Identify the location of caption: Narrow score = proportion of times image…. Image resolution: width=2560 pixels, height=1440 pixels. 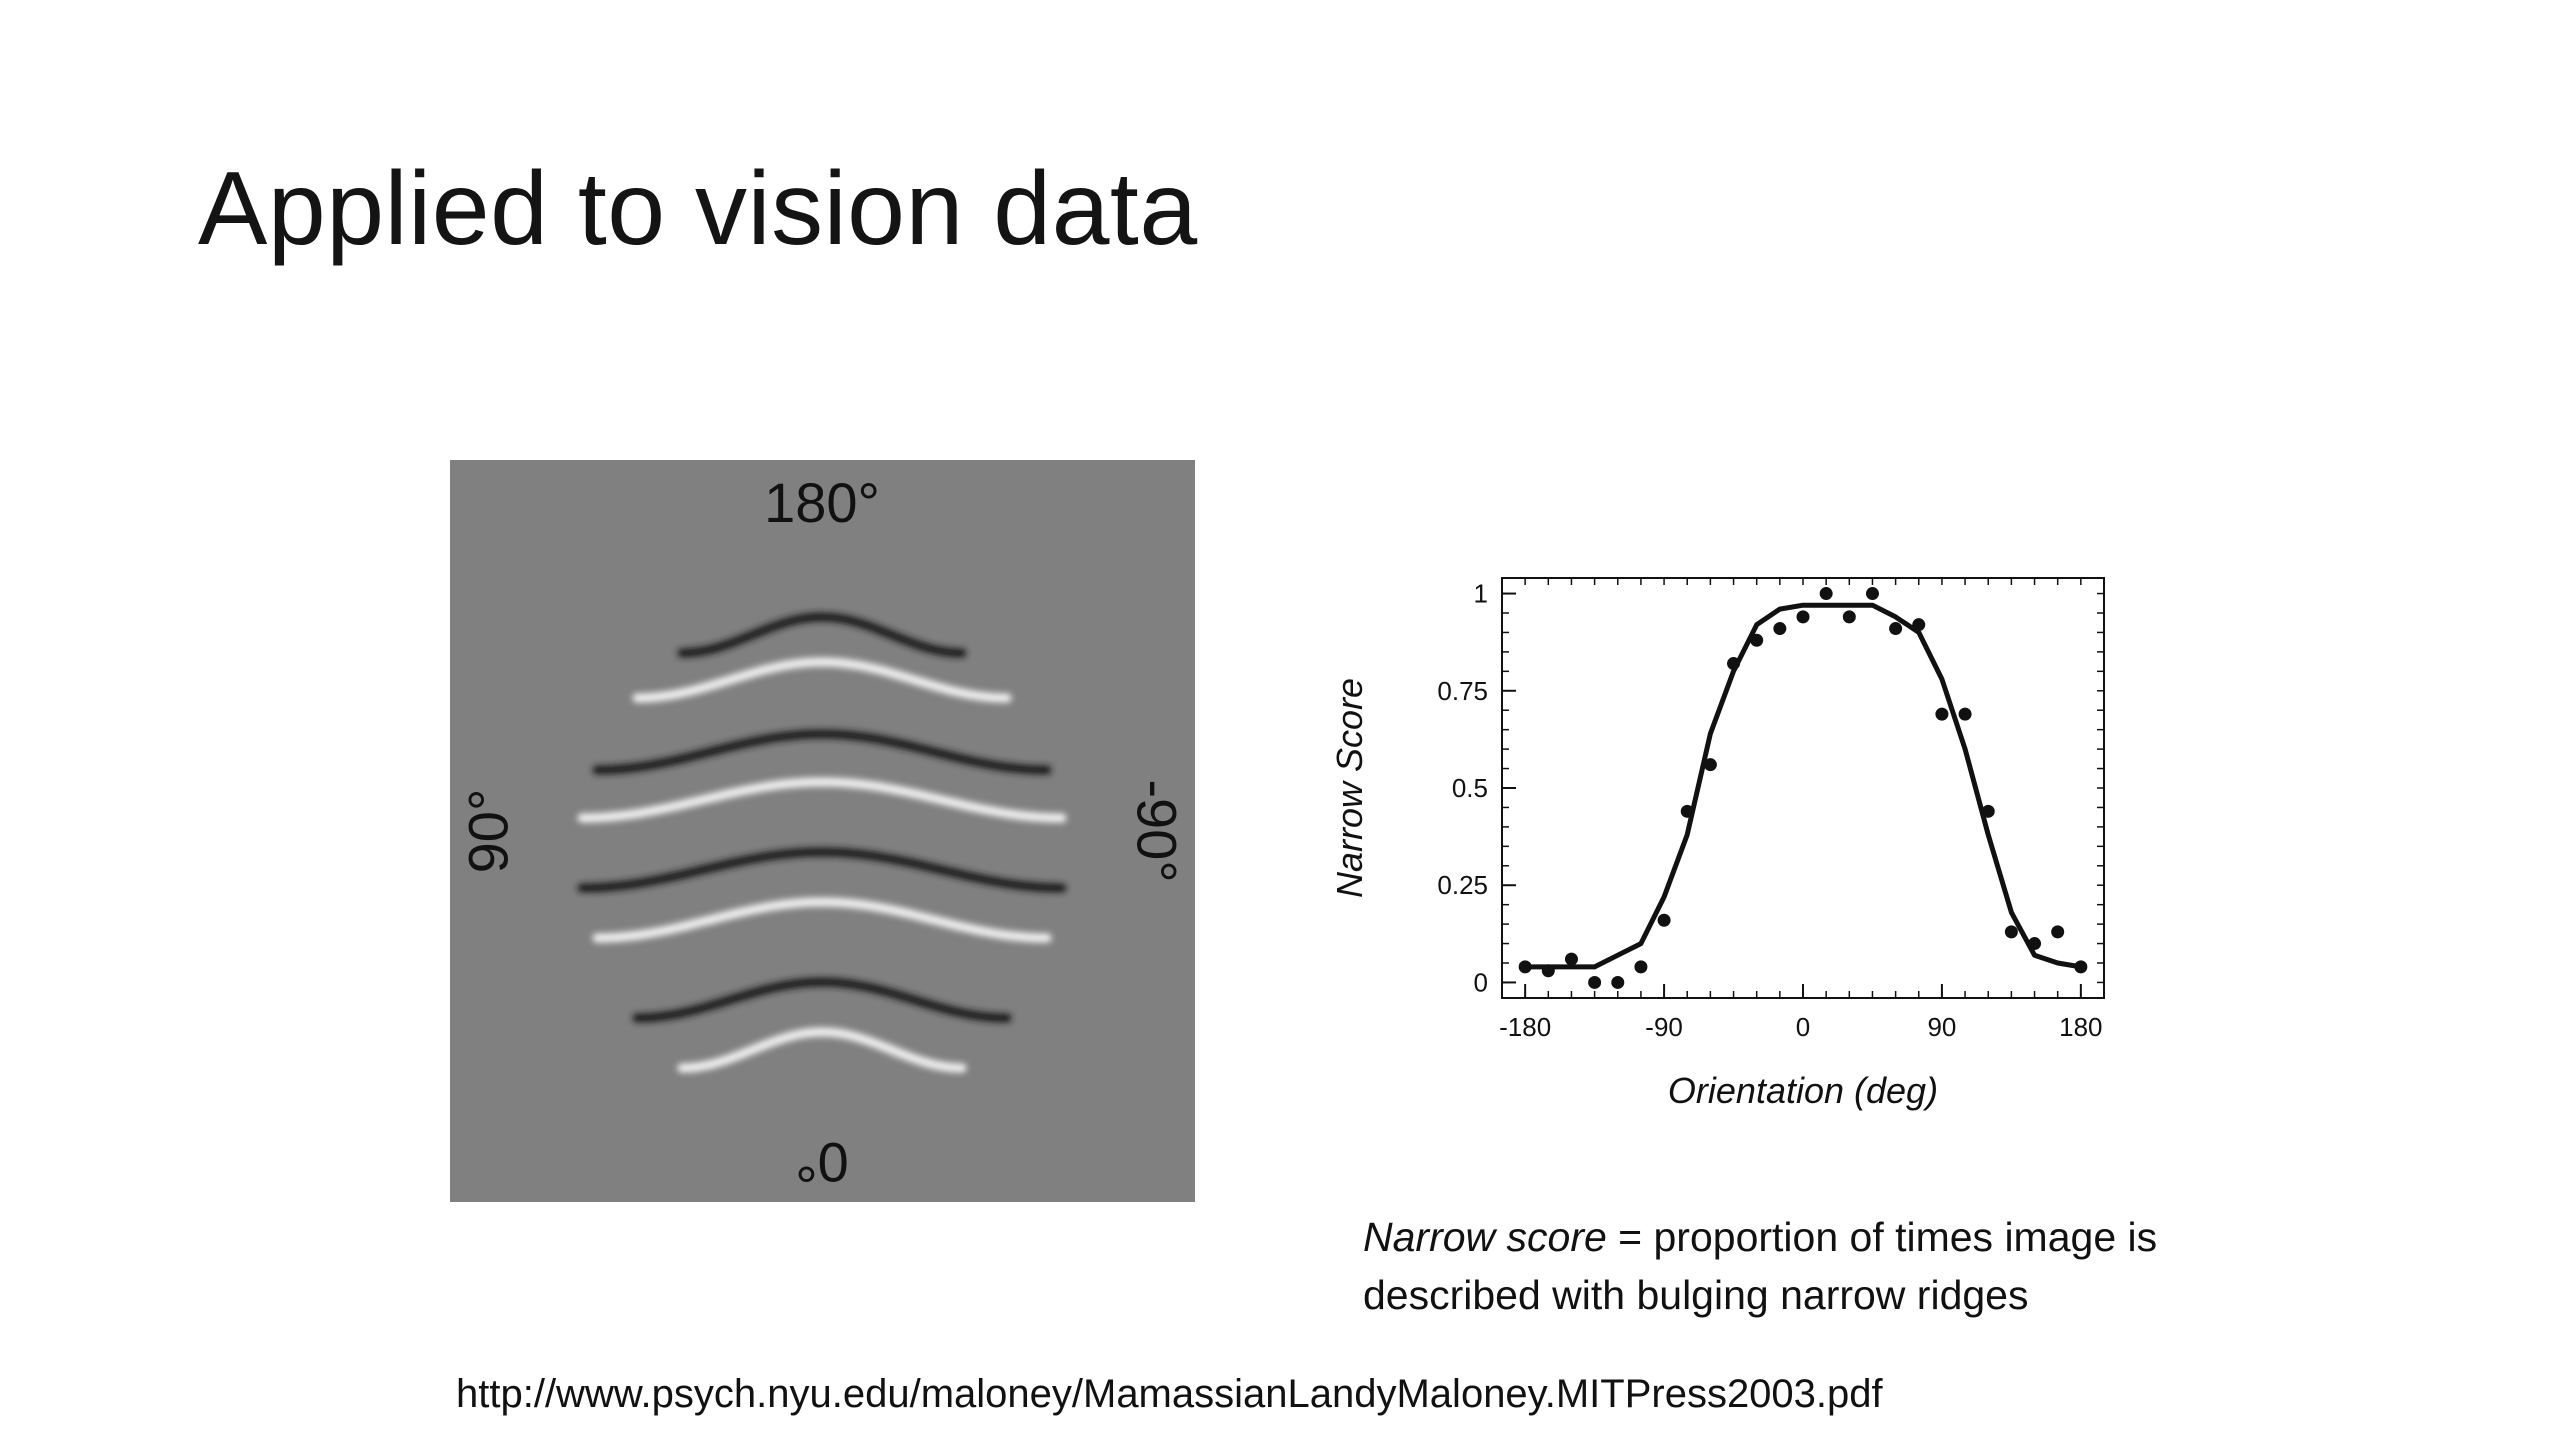
(1813, 1266).